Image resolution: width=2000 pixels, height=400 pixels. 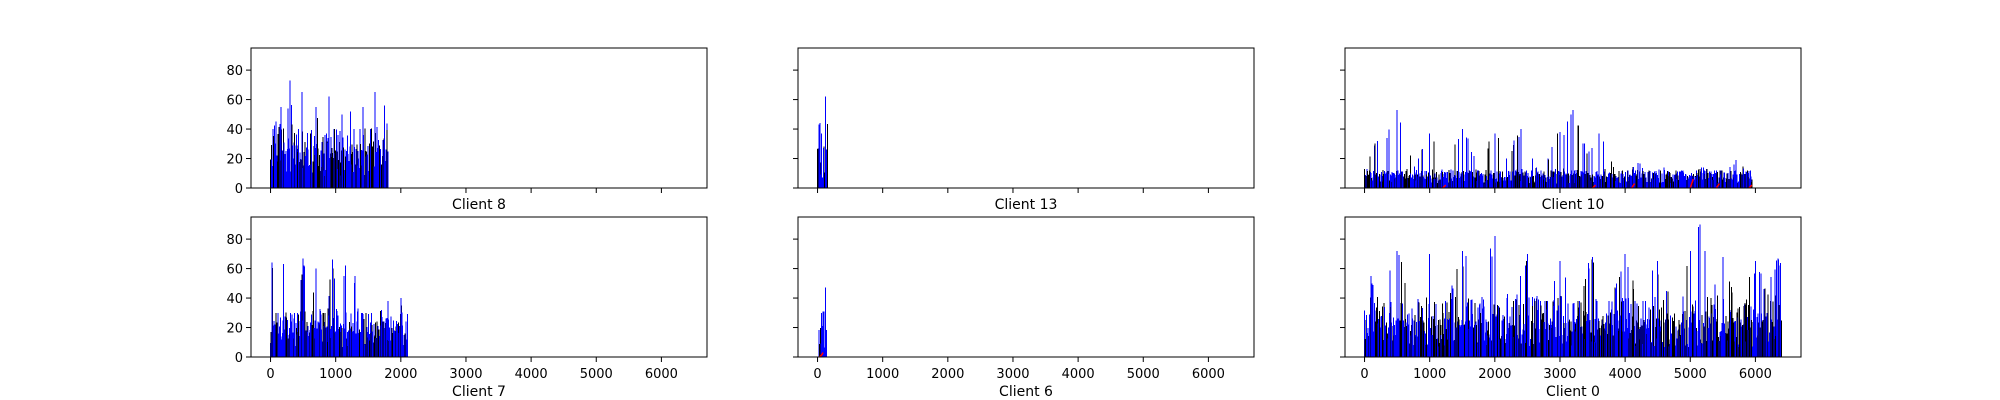 I want to click on subplot-client-0: 0 1000 2000 3000 4000 5000 6000 Client 0, so click(x=1571, y=308).